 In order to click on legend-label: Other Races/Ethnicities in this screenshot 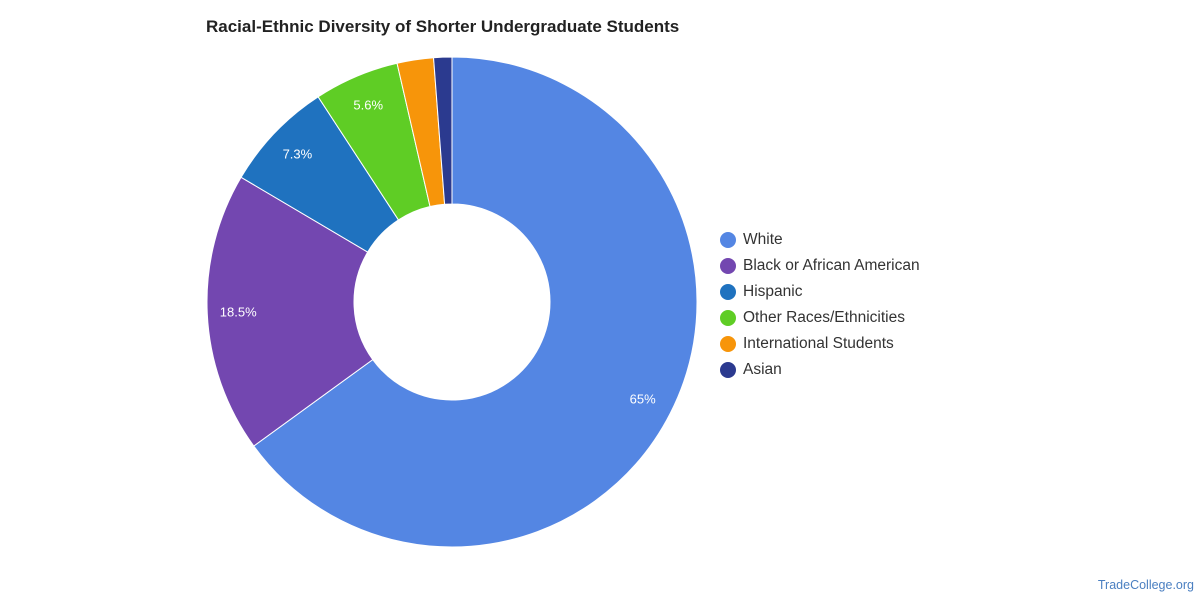, I will do `click(824, 317)`.